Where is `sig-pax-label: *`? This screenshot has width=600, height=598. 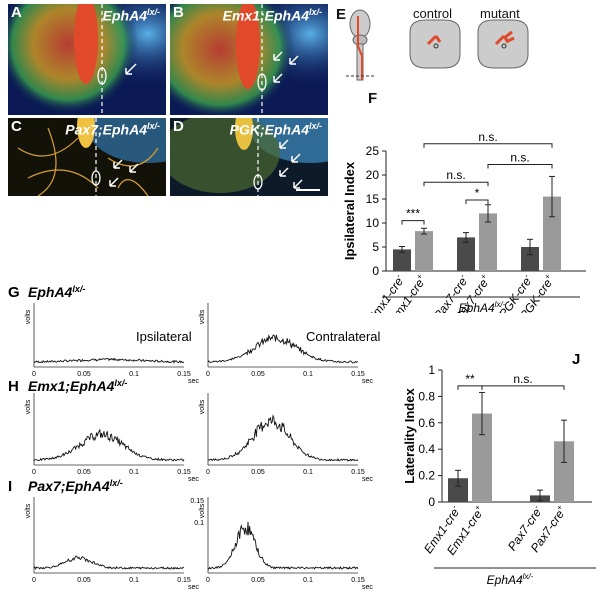
sig-pax-label: * is located at coordinates (477, 193).